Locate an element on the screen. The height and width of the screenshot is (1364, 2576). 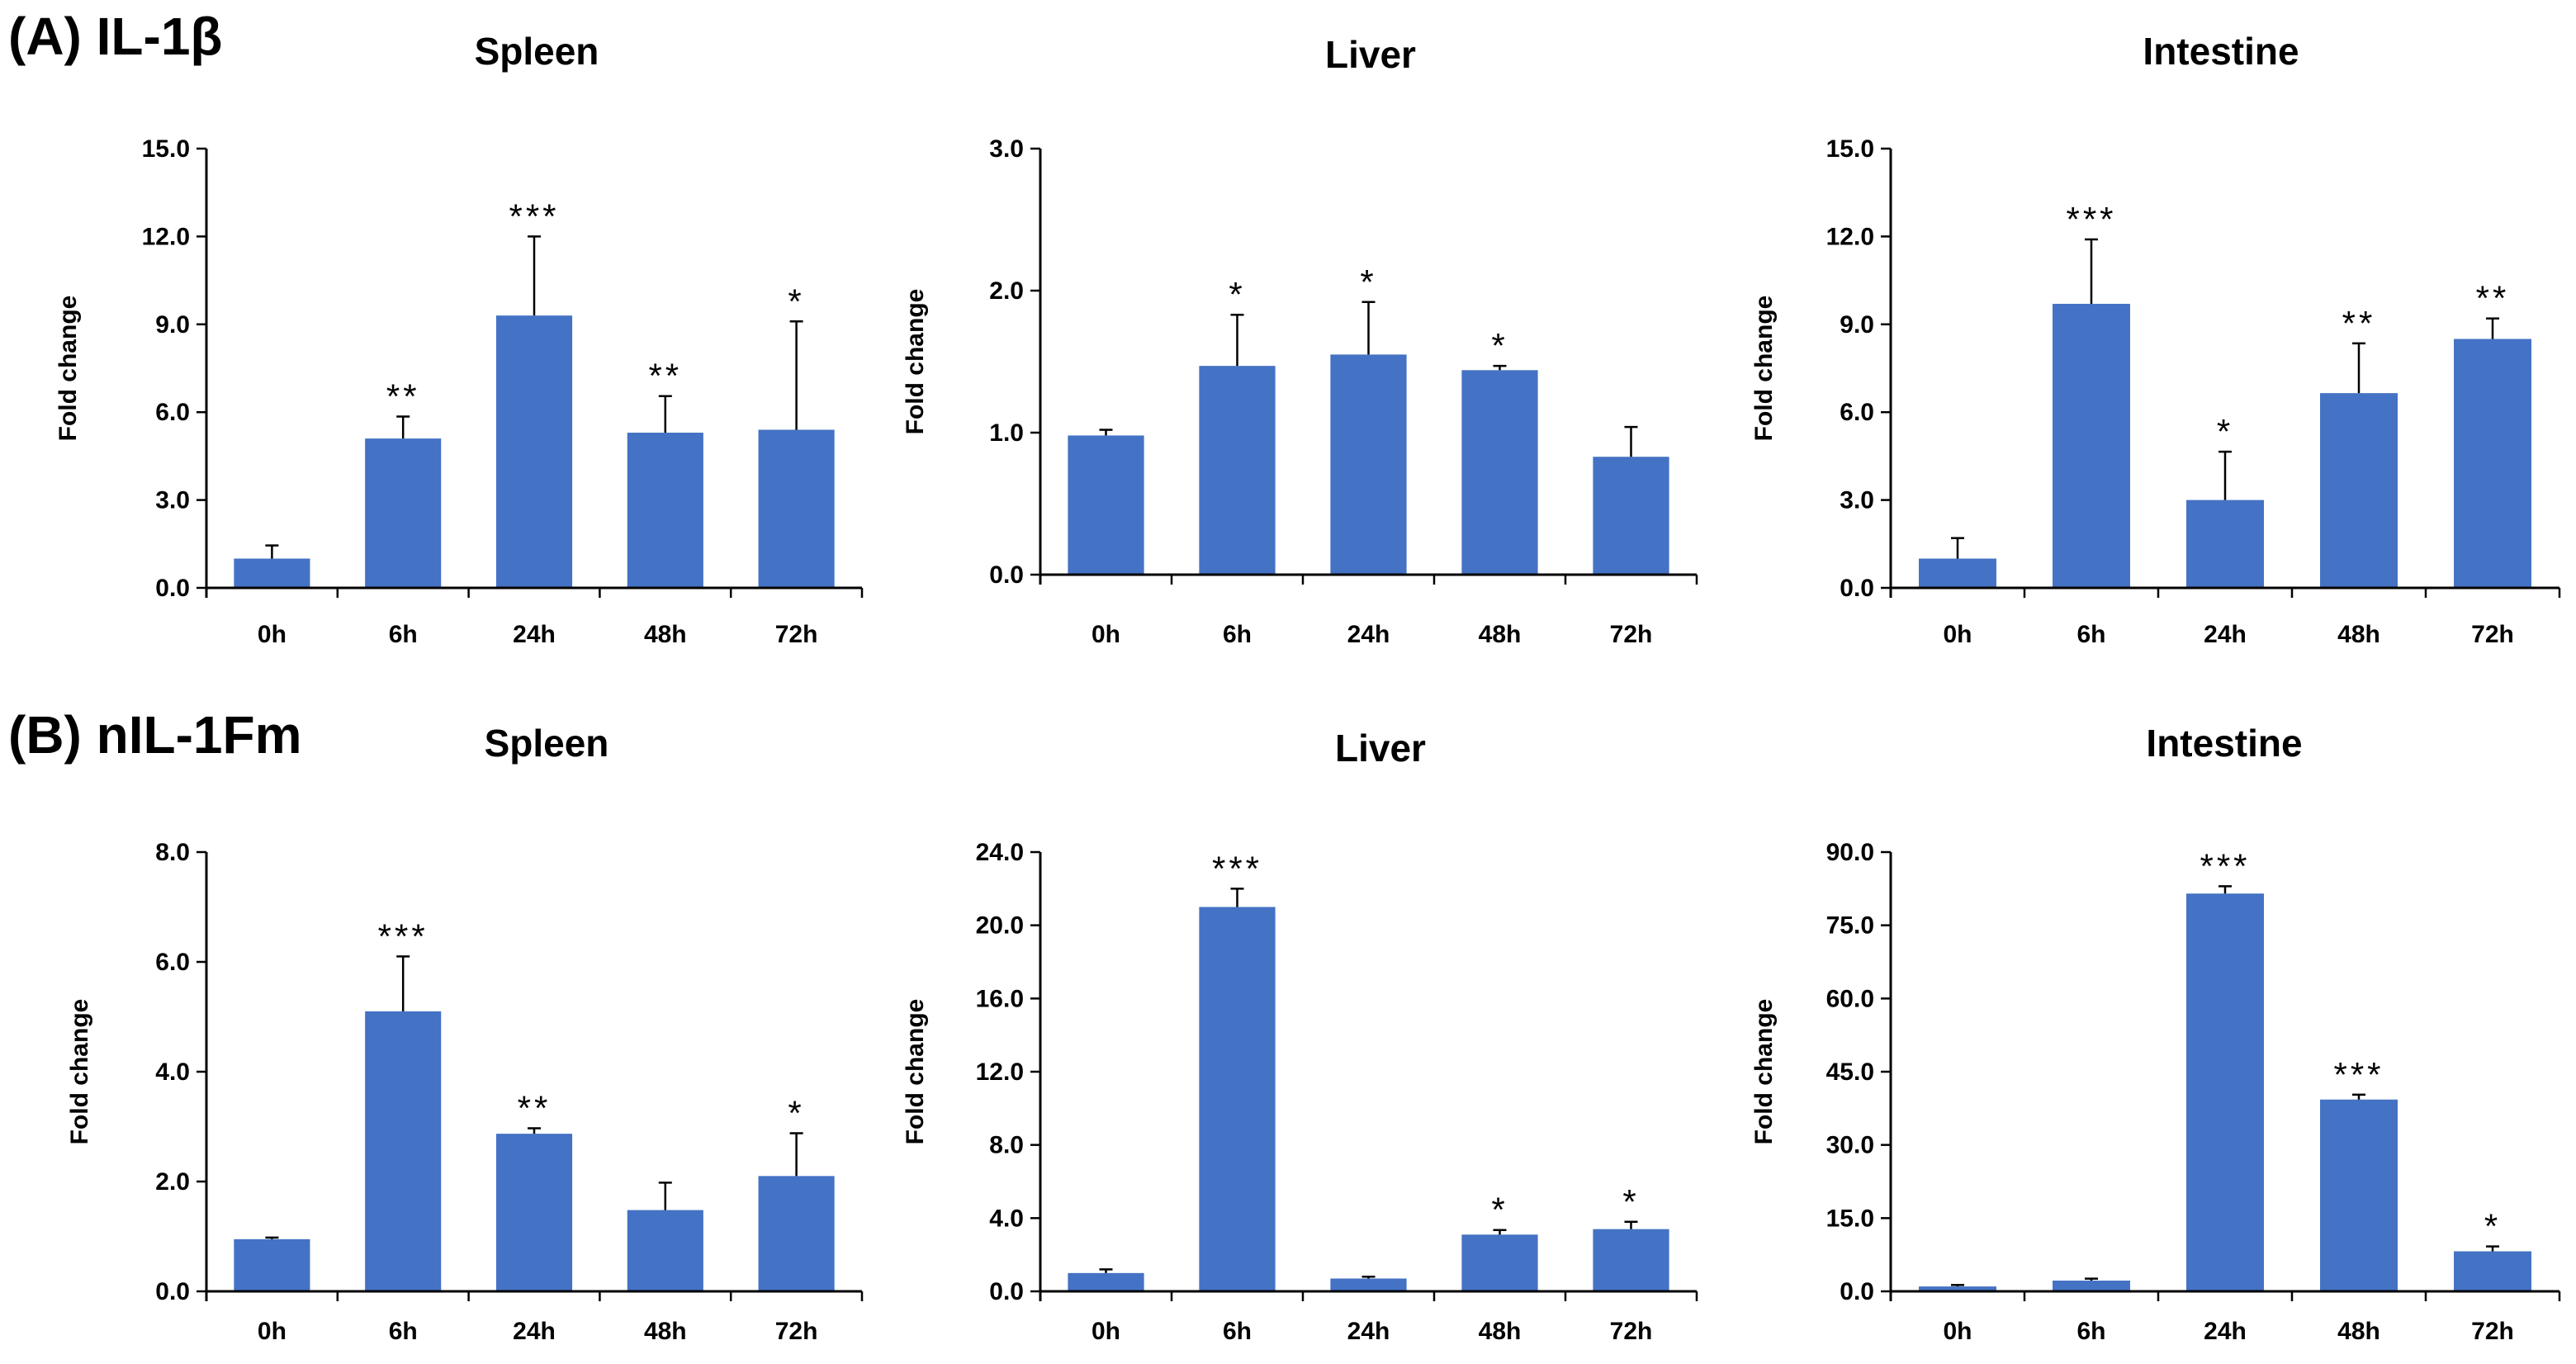
panel-b-label: (B) nIL-1Fm is located at coordinates (155, 735).